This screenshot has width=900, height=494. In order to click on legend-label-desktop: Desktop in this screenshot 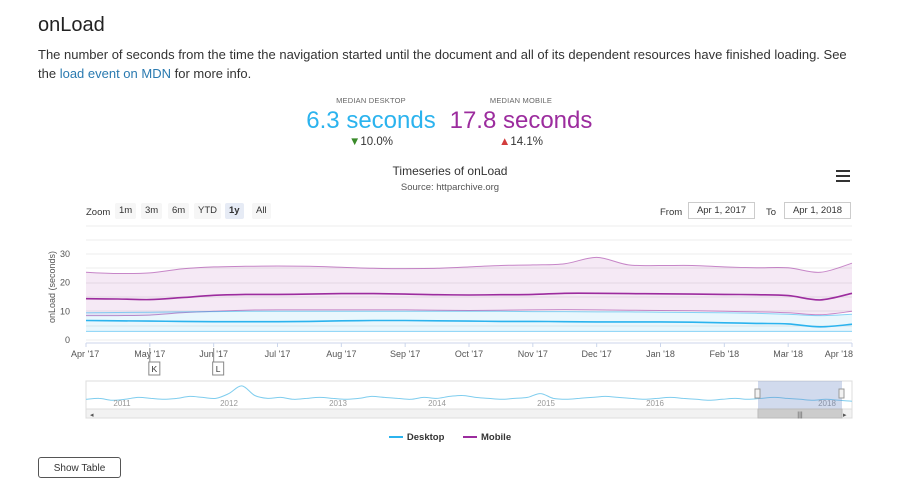, I will do `click(425, 437)`.